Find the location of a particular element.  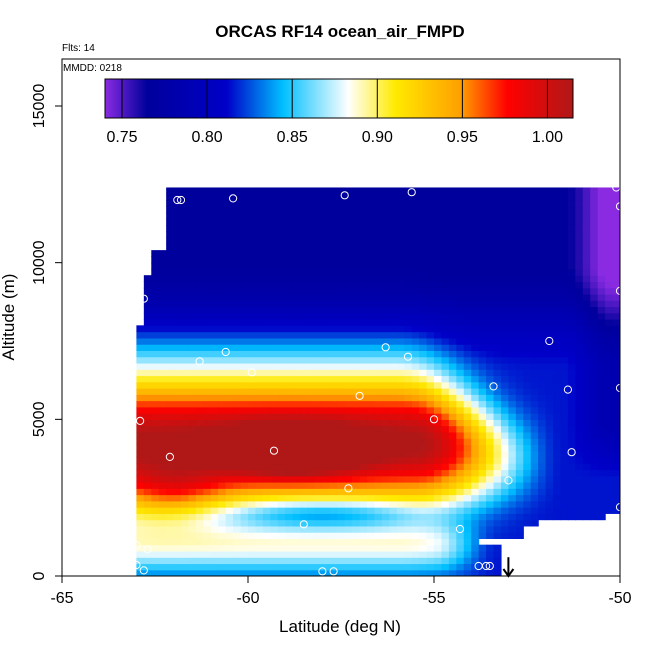

colorbar-tick-label: 0.90 is located at coordinates (377, 137).